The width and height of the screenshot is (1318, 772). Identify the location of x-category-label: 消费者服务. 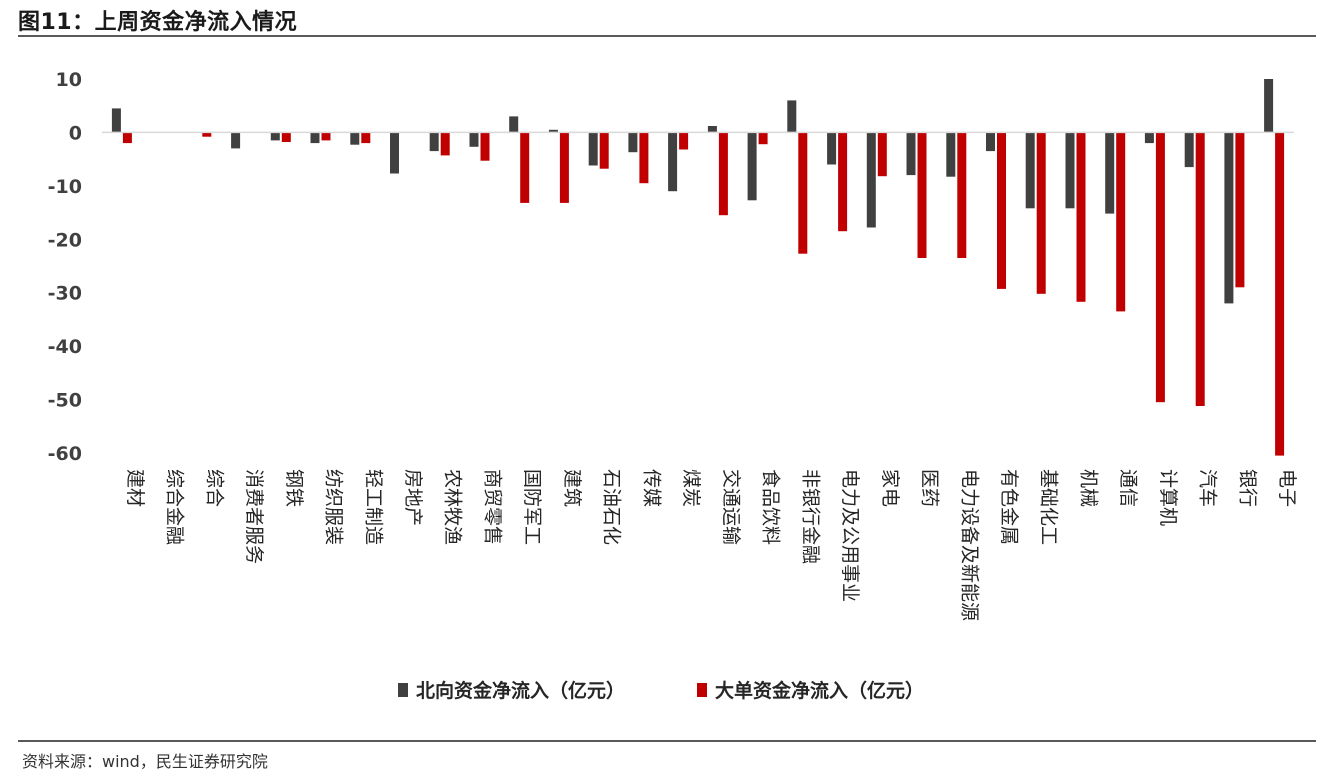
(254, 516).